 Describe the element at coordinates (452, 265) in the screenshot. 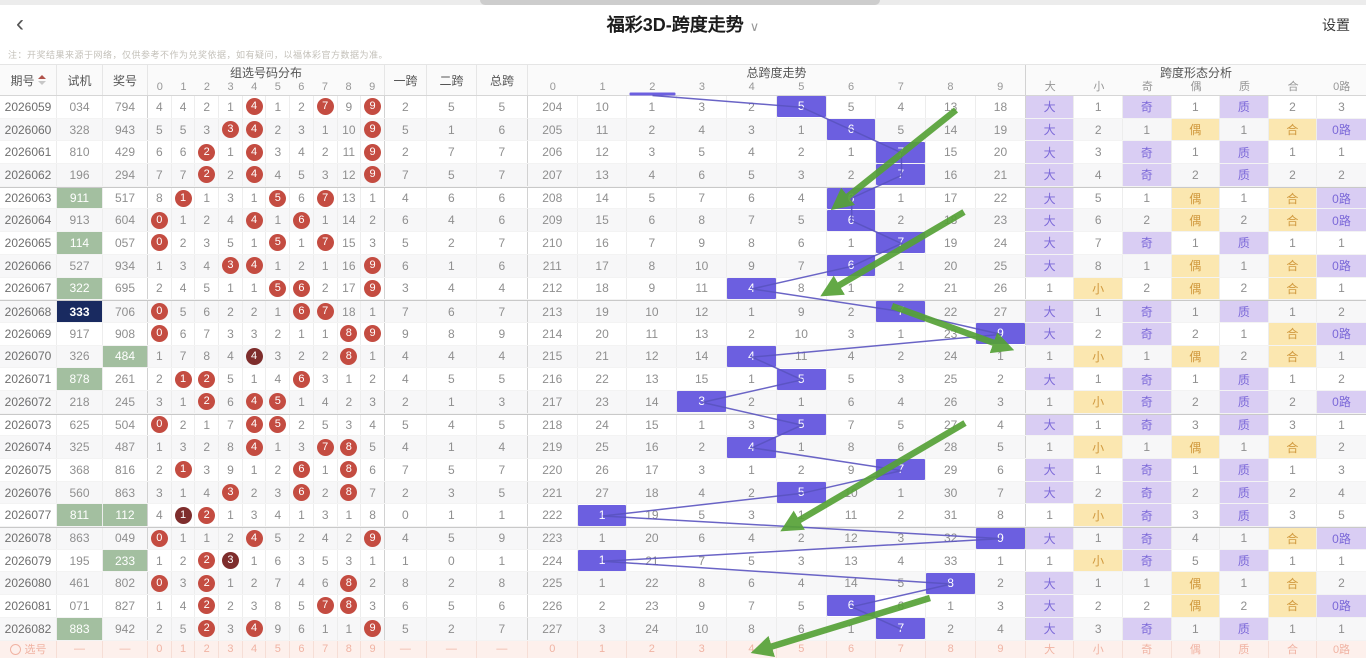

I see `span-cell: 1` at that location.